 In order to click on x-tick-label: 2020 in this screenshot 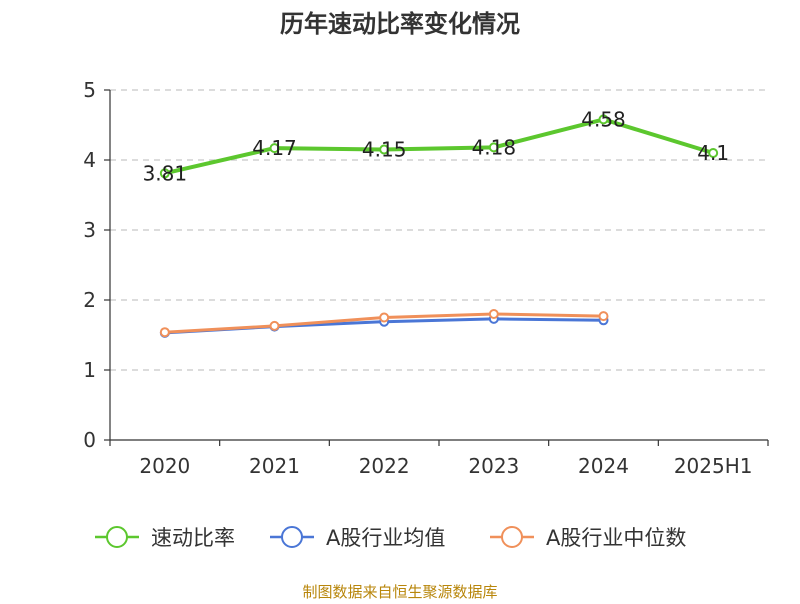, I will do `click(164, 466)`.